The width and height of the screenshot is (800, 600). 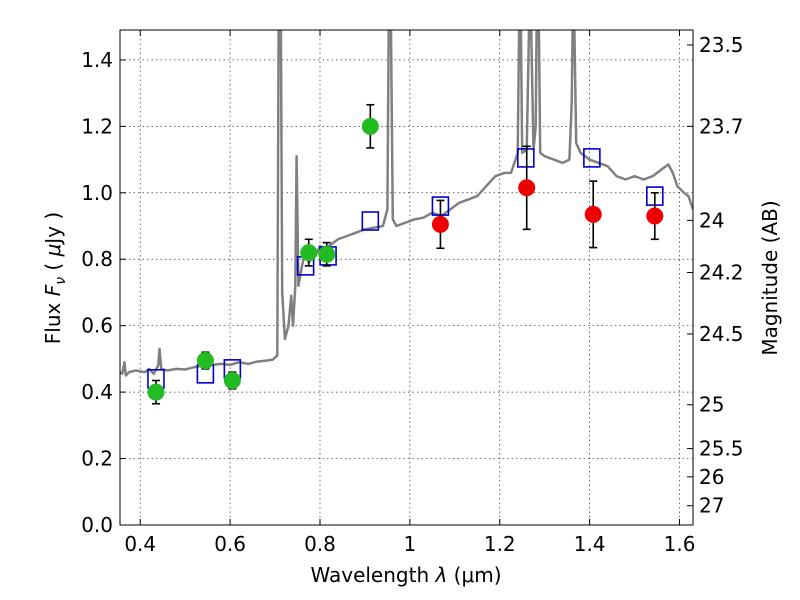 I want to click on y-tick-label: 0.2, so click(x=97, y=459).